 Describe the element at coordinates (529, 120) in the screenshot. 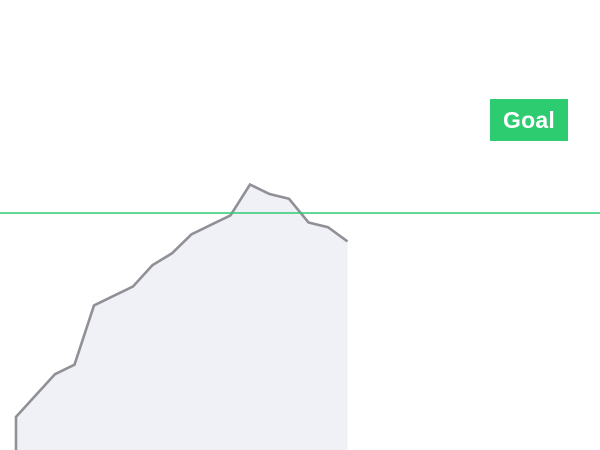

I see `goal-badge: Goal` at that location.